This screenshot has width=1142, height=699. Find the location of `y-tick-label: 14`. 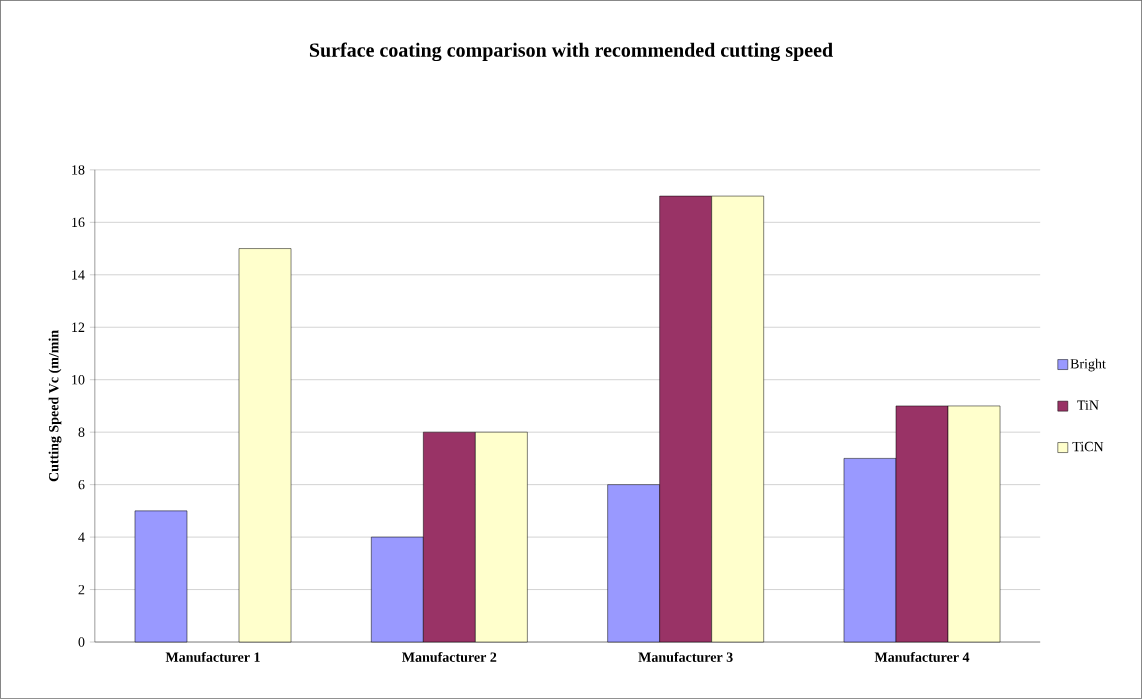

y-tick-label: 14 is located at coordinates (78, 275).